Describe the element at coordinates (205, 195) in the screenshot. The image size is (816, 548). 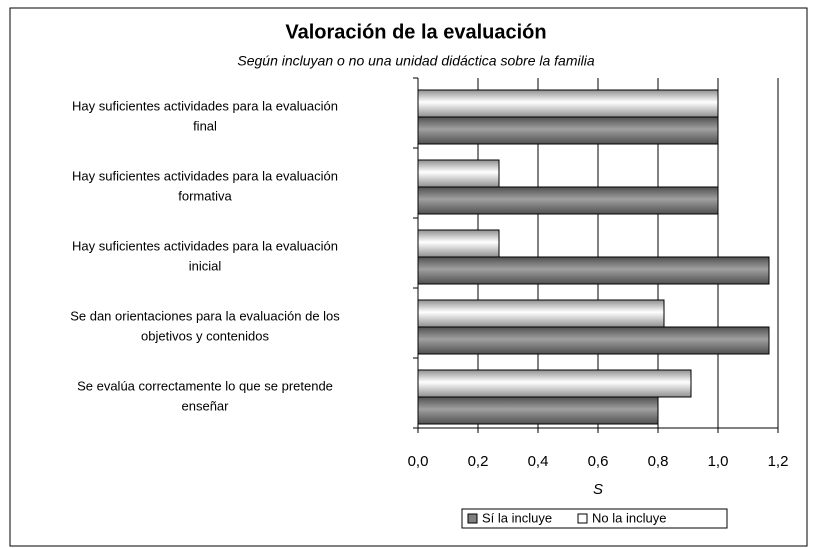
I see `y-tick-label: formativa` at that location.